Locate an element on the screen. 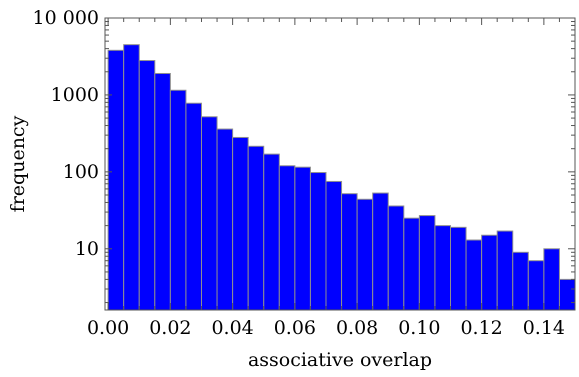 The height and width of the screenshot is (377, 579). x-tick-label: 0.00 is located at coordinates (108, 328).